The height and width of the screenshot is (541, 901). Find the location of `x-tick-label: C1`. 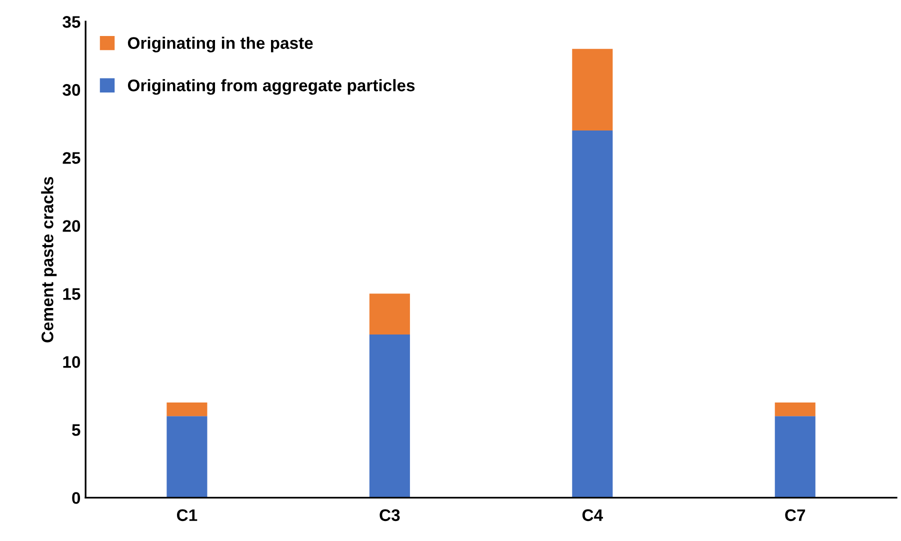

x-tick-label: C1 is located at coordinates (187, 515).